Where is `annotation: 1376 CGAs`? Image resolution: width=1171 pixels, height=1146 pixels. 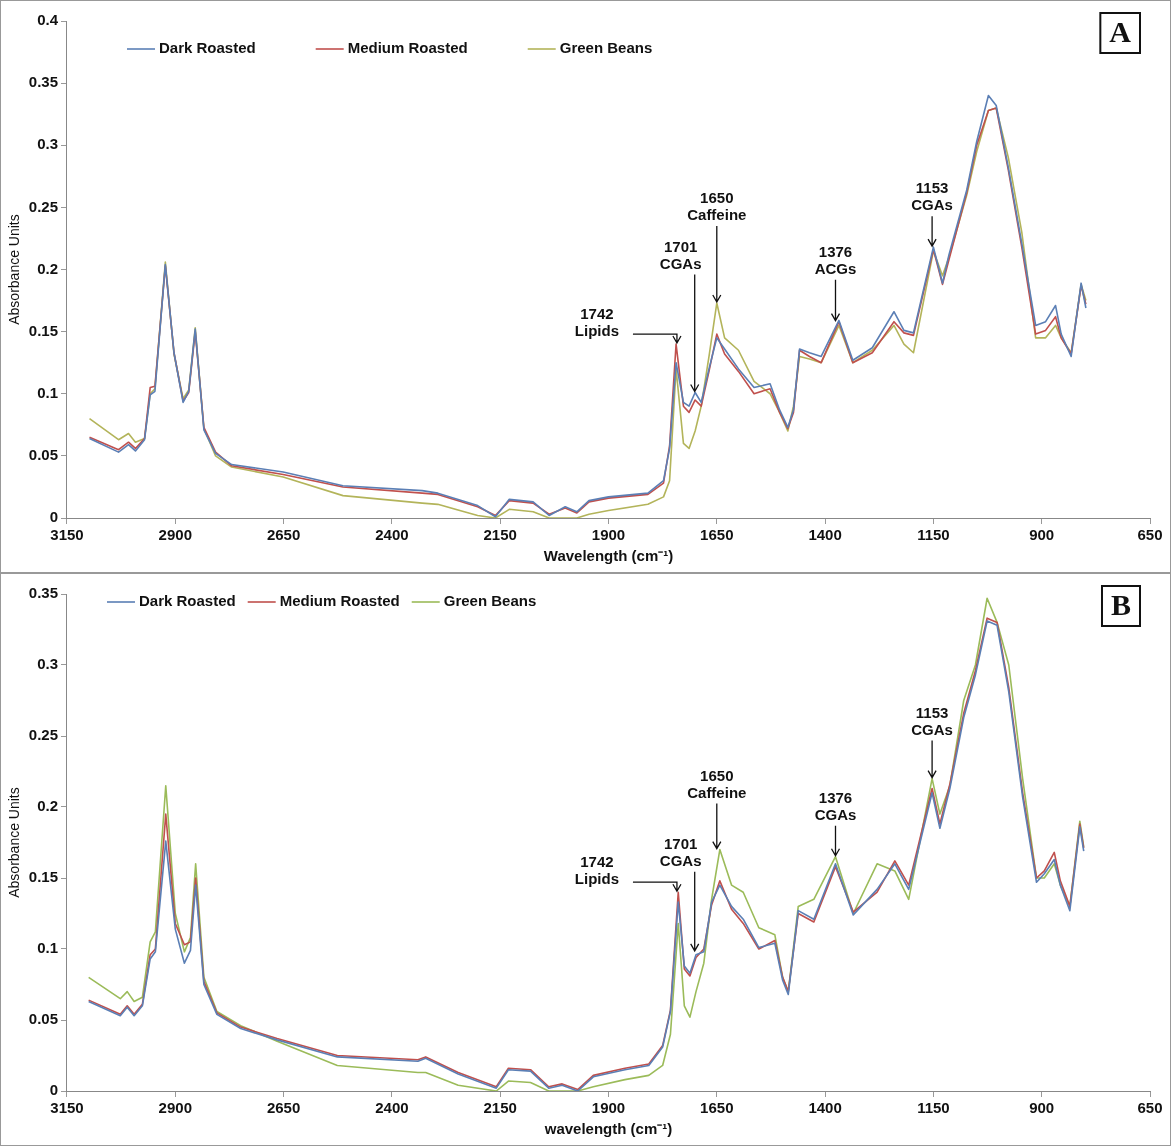
annotation: 1376 CGAs is located at coordinates (835, 805).